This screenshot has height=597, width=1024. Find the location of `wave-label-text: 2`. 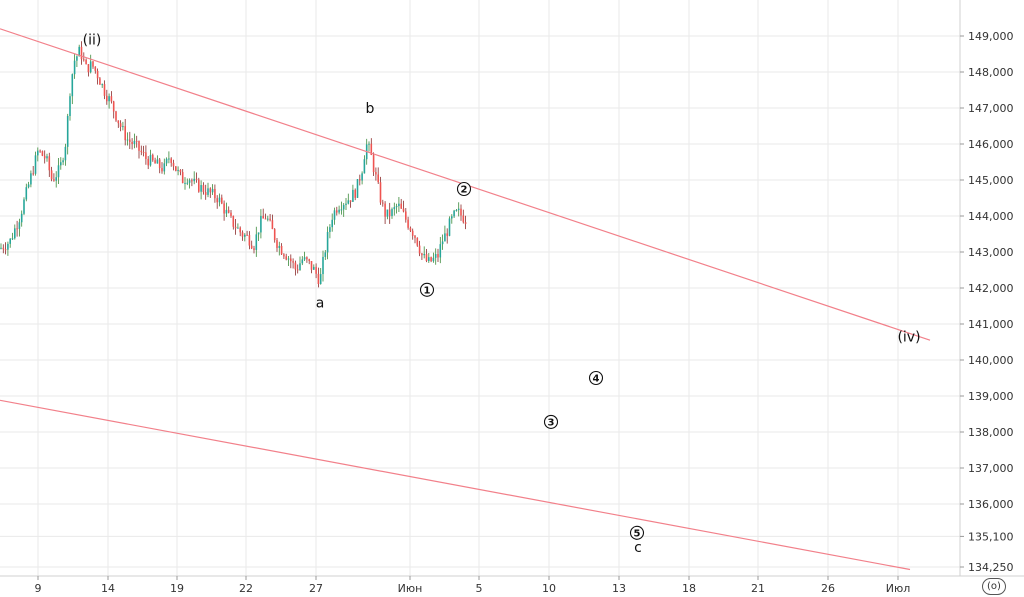

wave-label-text: 2 is located at coordinates (464, 190).